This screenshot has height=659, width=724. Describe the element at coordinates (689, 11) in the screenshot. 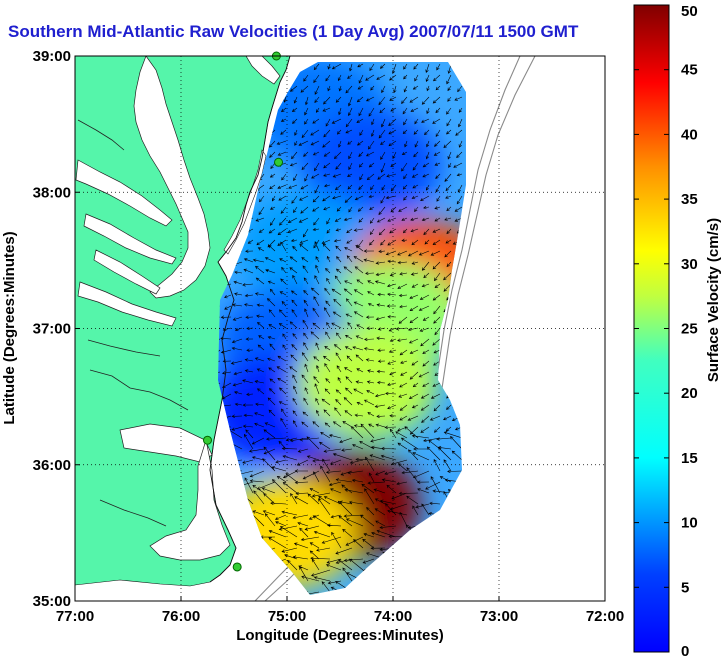

I see `colorbar-tick-label: 50` at that location.